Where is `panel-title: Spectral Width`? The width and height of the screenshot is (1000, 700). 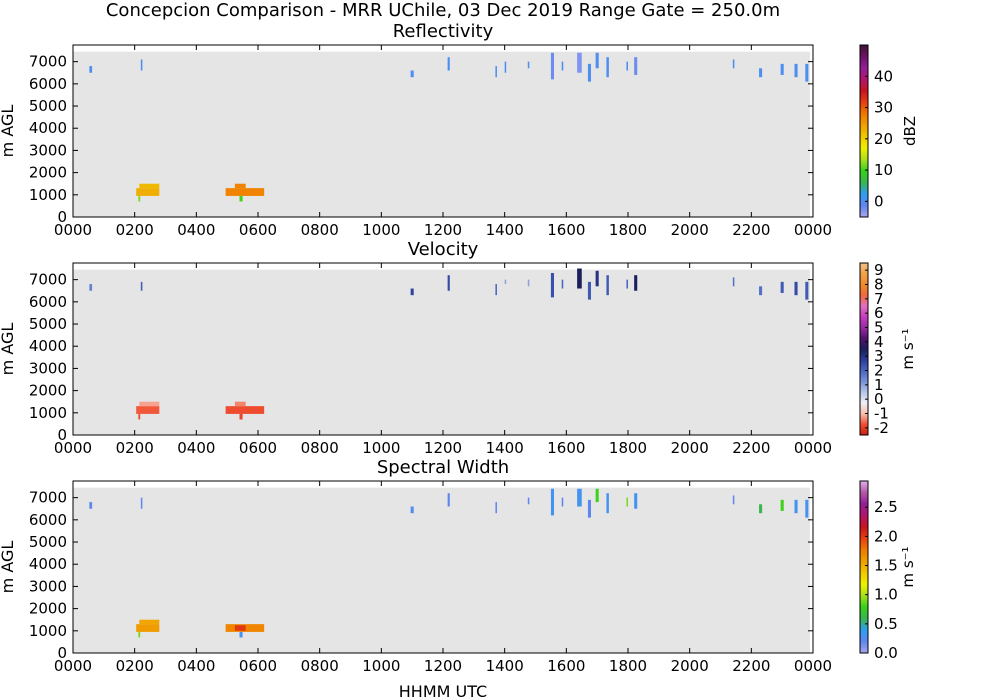
panel-title: Spectral Width is located at coordinates (443, 467).